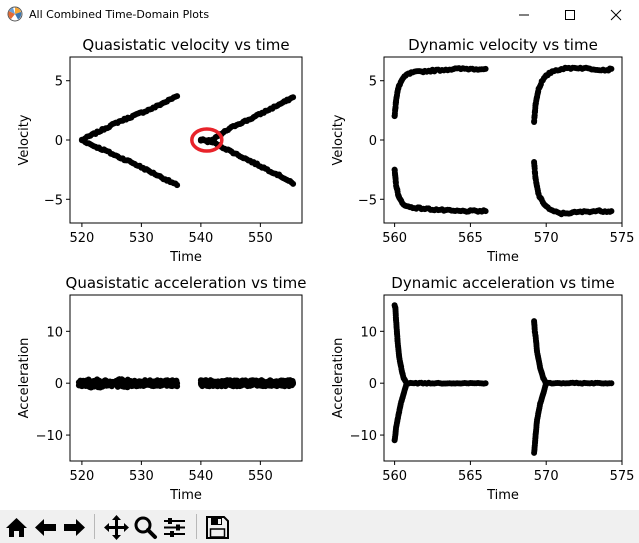 This screenshot has width=639, height=543. I want to click on matplotlib-icon, so click(15, 14).